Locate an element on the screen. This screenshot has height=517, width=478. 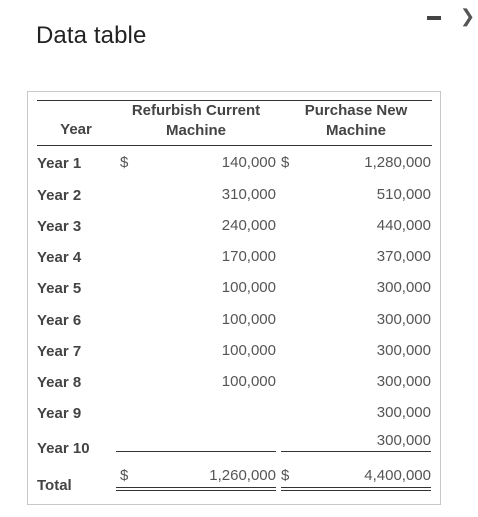
row-year-label: Year 4 is located at coordinates (59, 257).